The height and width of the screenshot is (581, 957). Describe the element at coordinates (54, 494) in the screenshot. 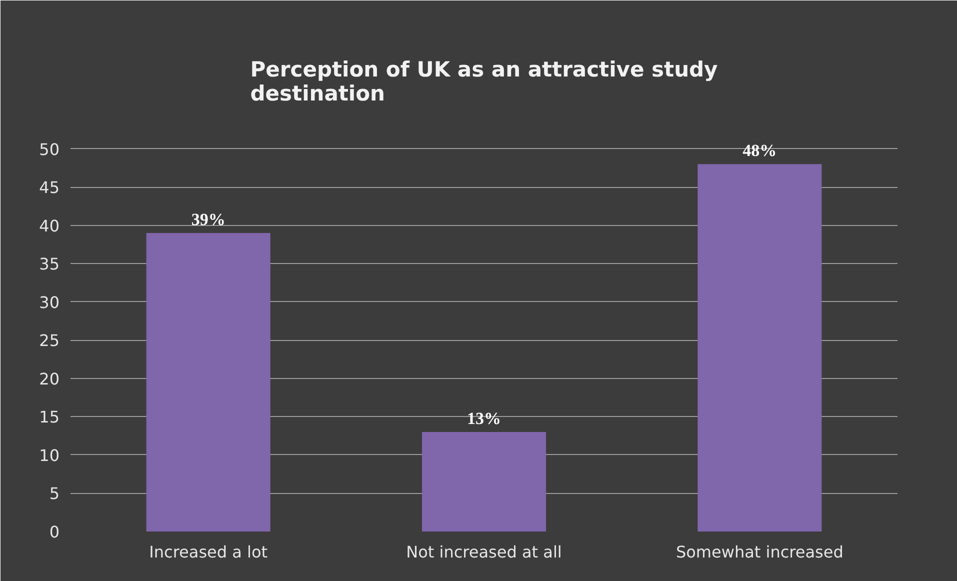

I see `y-tick-label: 5` at that location.